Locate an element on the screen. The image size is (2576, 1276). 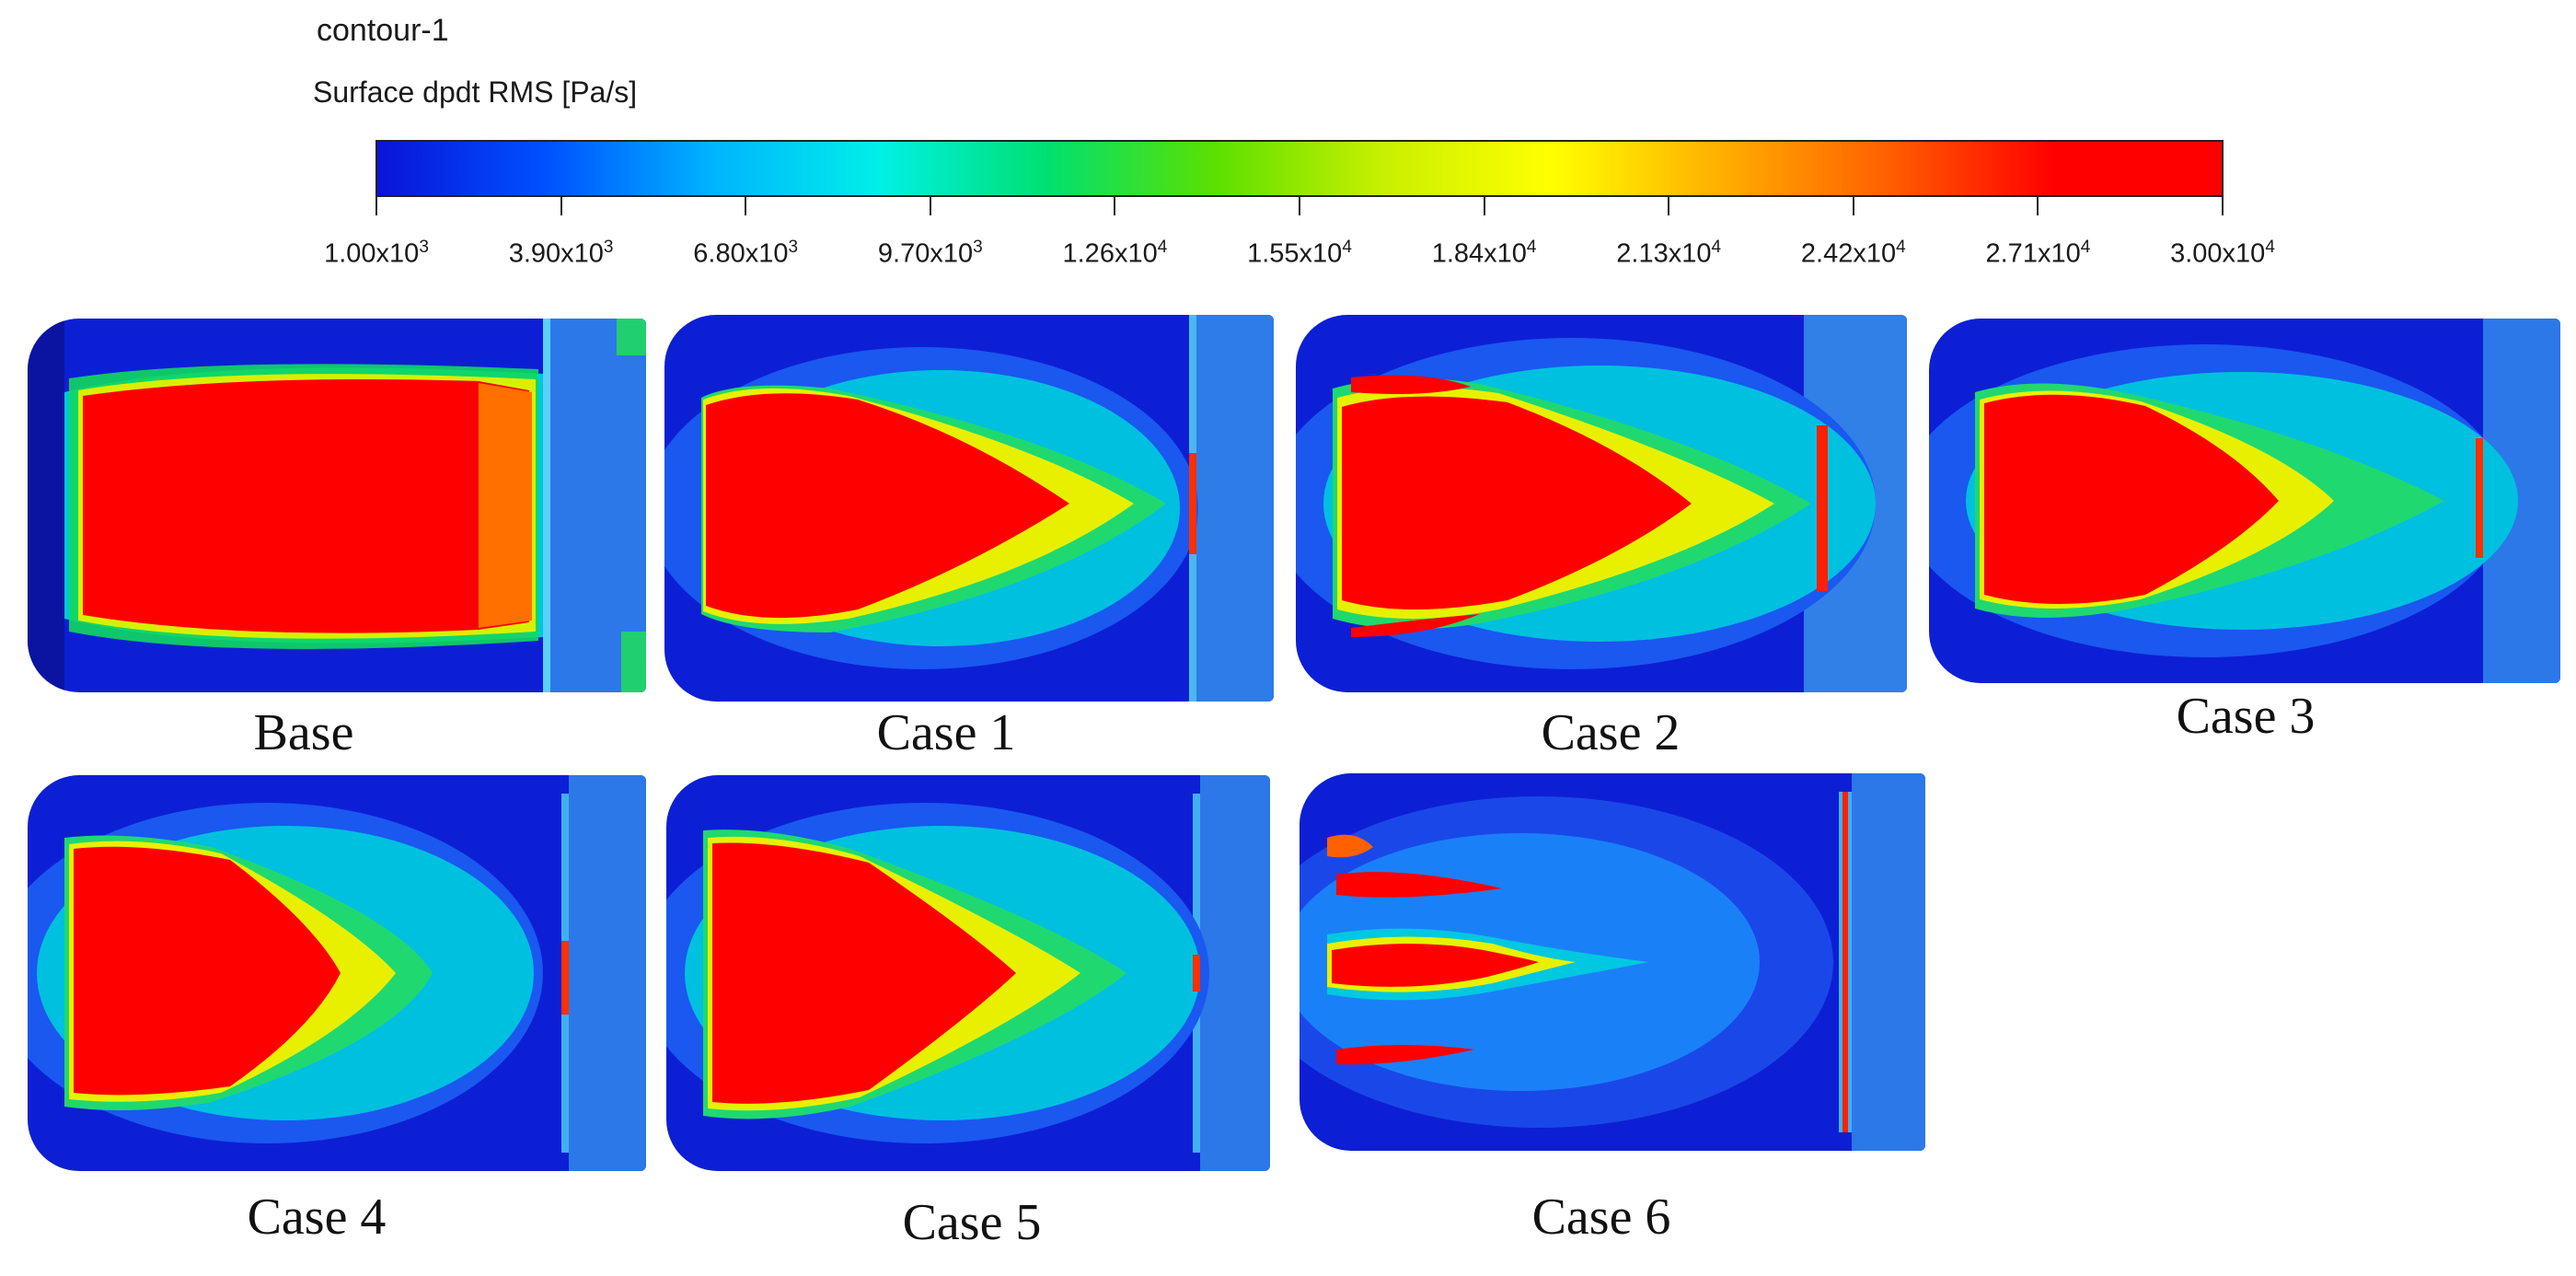
scale-tick-label: 2.71x104 is located at coordinates (2038, 253).